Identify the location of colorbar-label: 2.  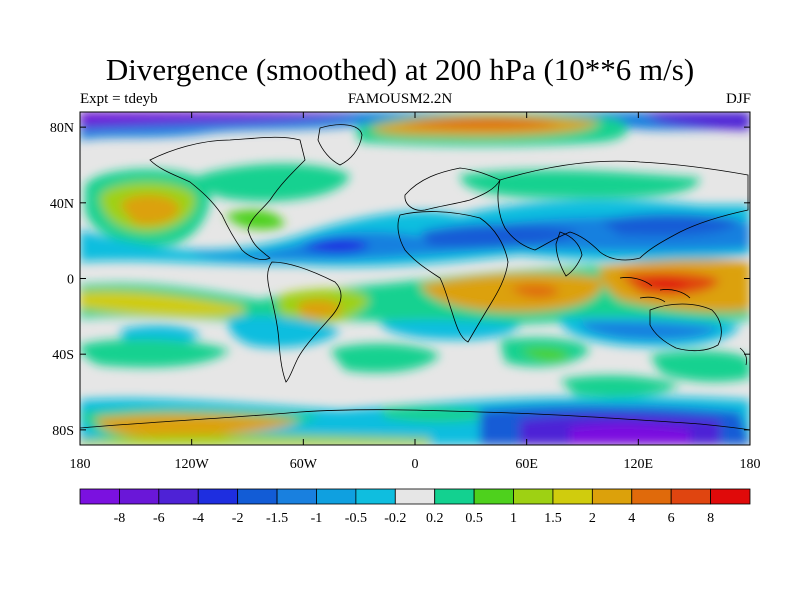
(592, 518).